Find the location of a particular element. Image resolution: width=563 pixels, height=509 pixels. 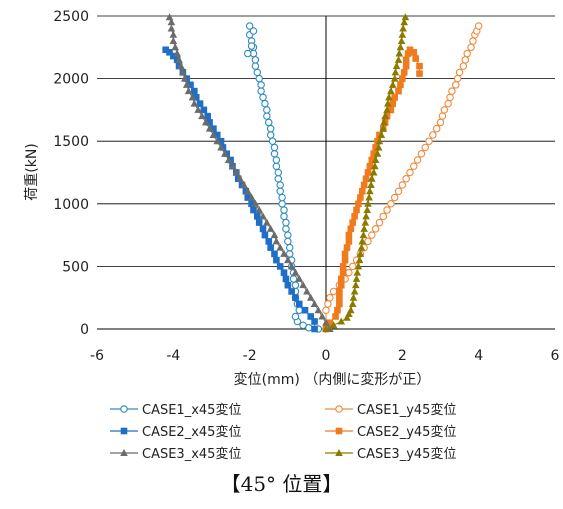

legend-item: CASE1_y45変位 is located at coordinates (390, 410).